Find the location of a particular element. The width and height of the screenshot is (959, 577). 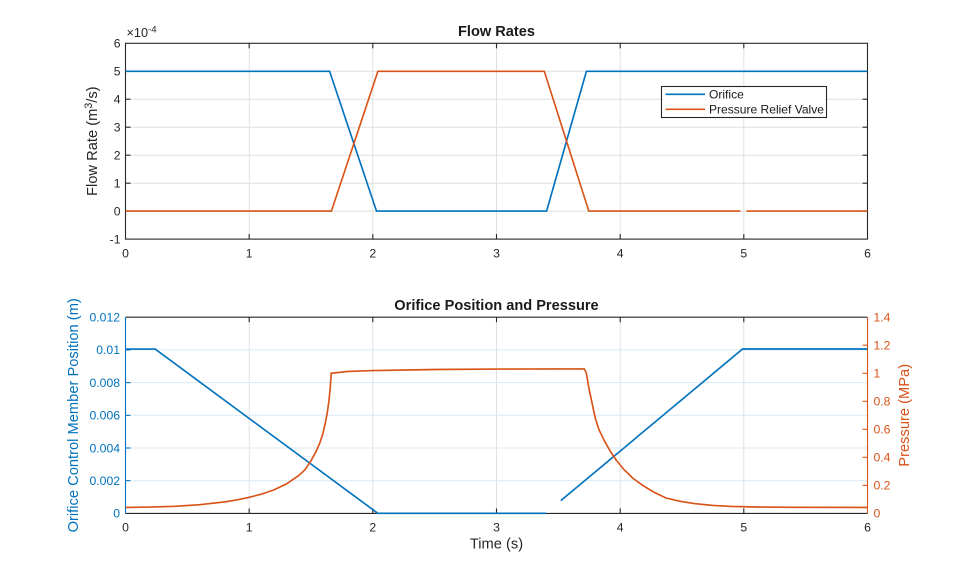

svg-text: 0.8 is located at coordinates (882, 402).